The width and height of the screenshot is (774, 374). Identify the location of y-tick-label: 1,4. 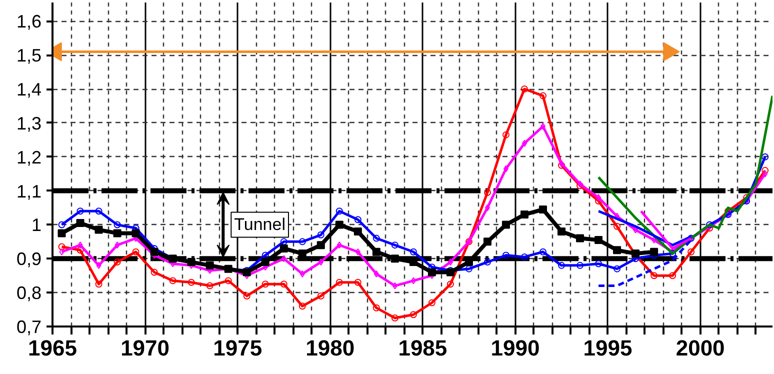
(29, 90).